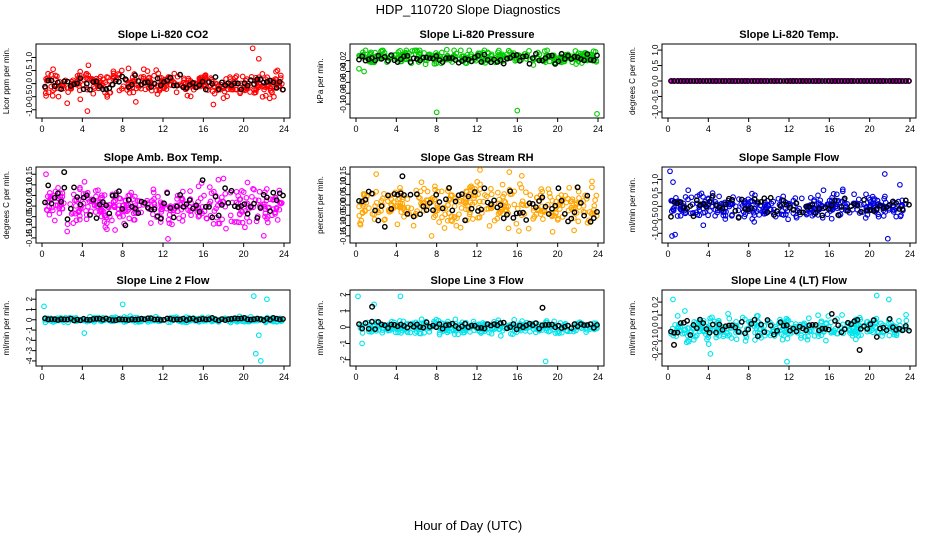 This screenshot has width=936, height=540. I want to click on series-hourly-mean, so click(164, 319).